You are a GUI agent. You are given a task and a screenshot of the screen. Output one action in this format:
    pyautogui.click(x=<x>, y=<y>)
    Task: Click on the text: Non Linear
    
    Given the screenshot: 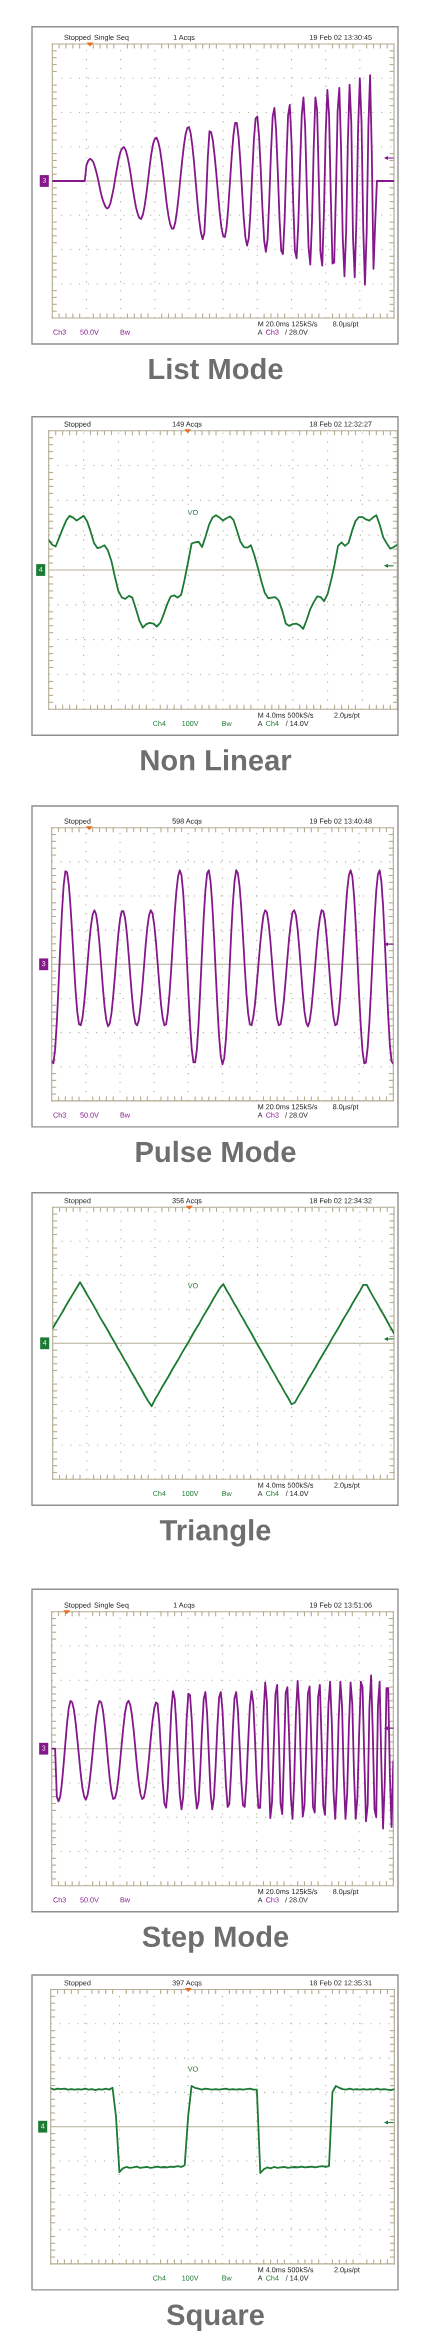 What is the action you would take?
    pyautogui.click(x=216, y=760)
    